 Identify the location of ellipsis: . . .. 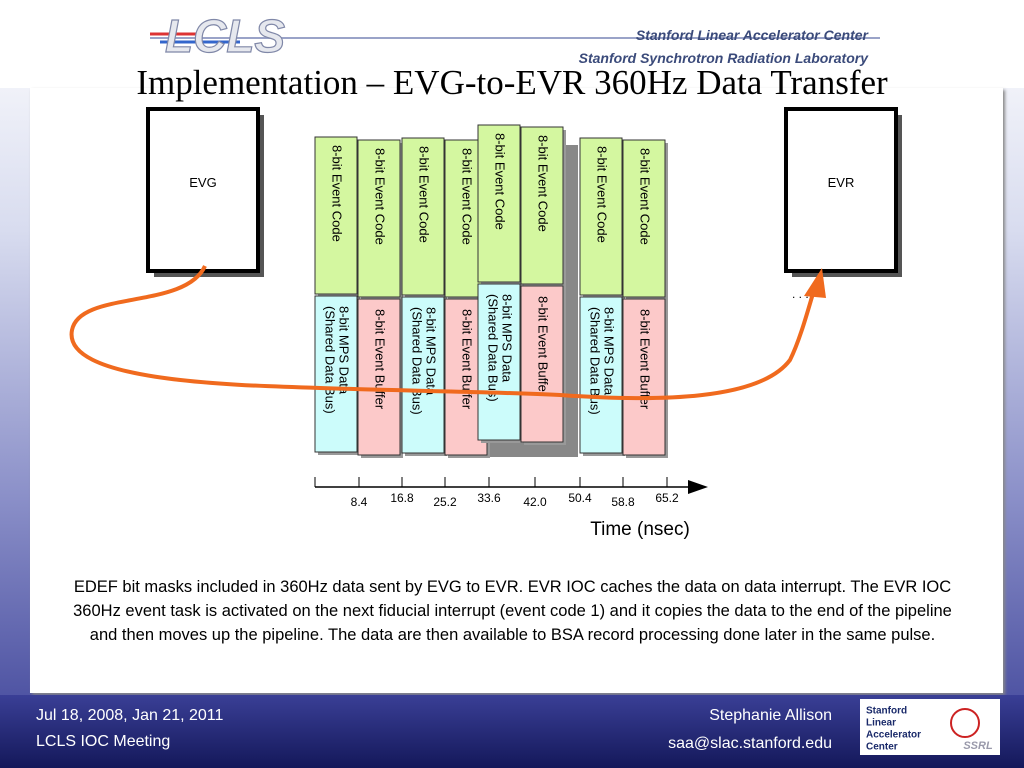
(800, 294).